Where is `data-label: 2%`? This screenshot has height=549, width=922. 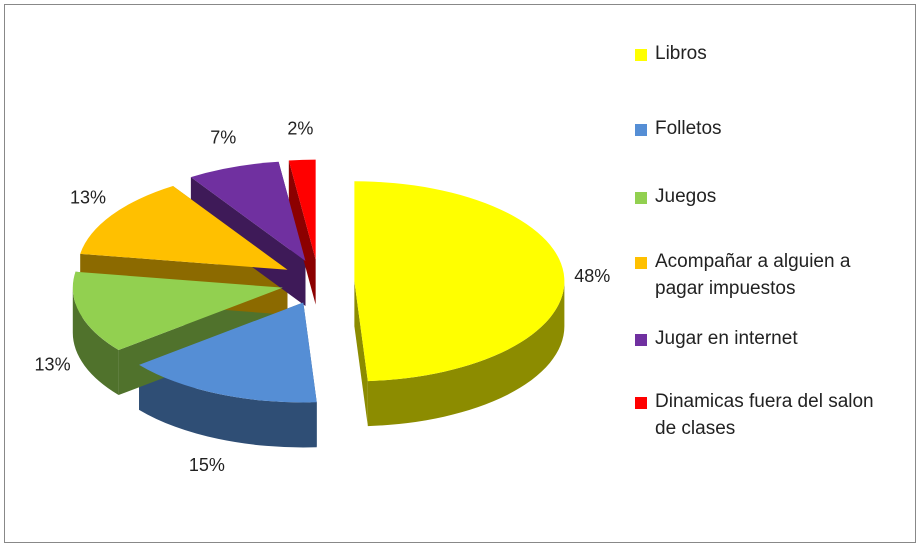
data-label: 2% is located at coordinates (300, 129).